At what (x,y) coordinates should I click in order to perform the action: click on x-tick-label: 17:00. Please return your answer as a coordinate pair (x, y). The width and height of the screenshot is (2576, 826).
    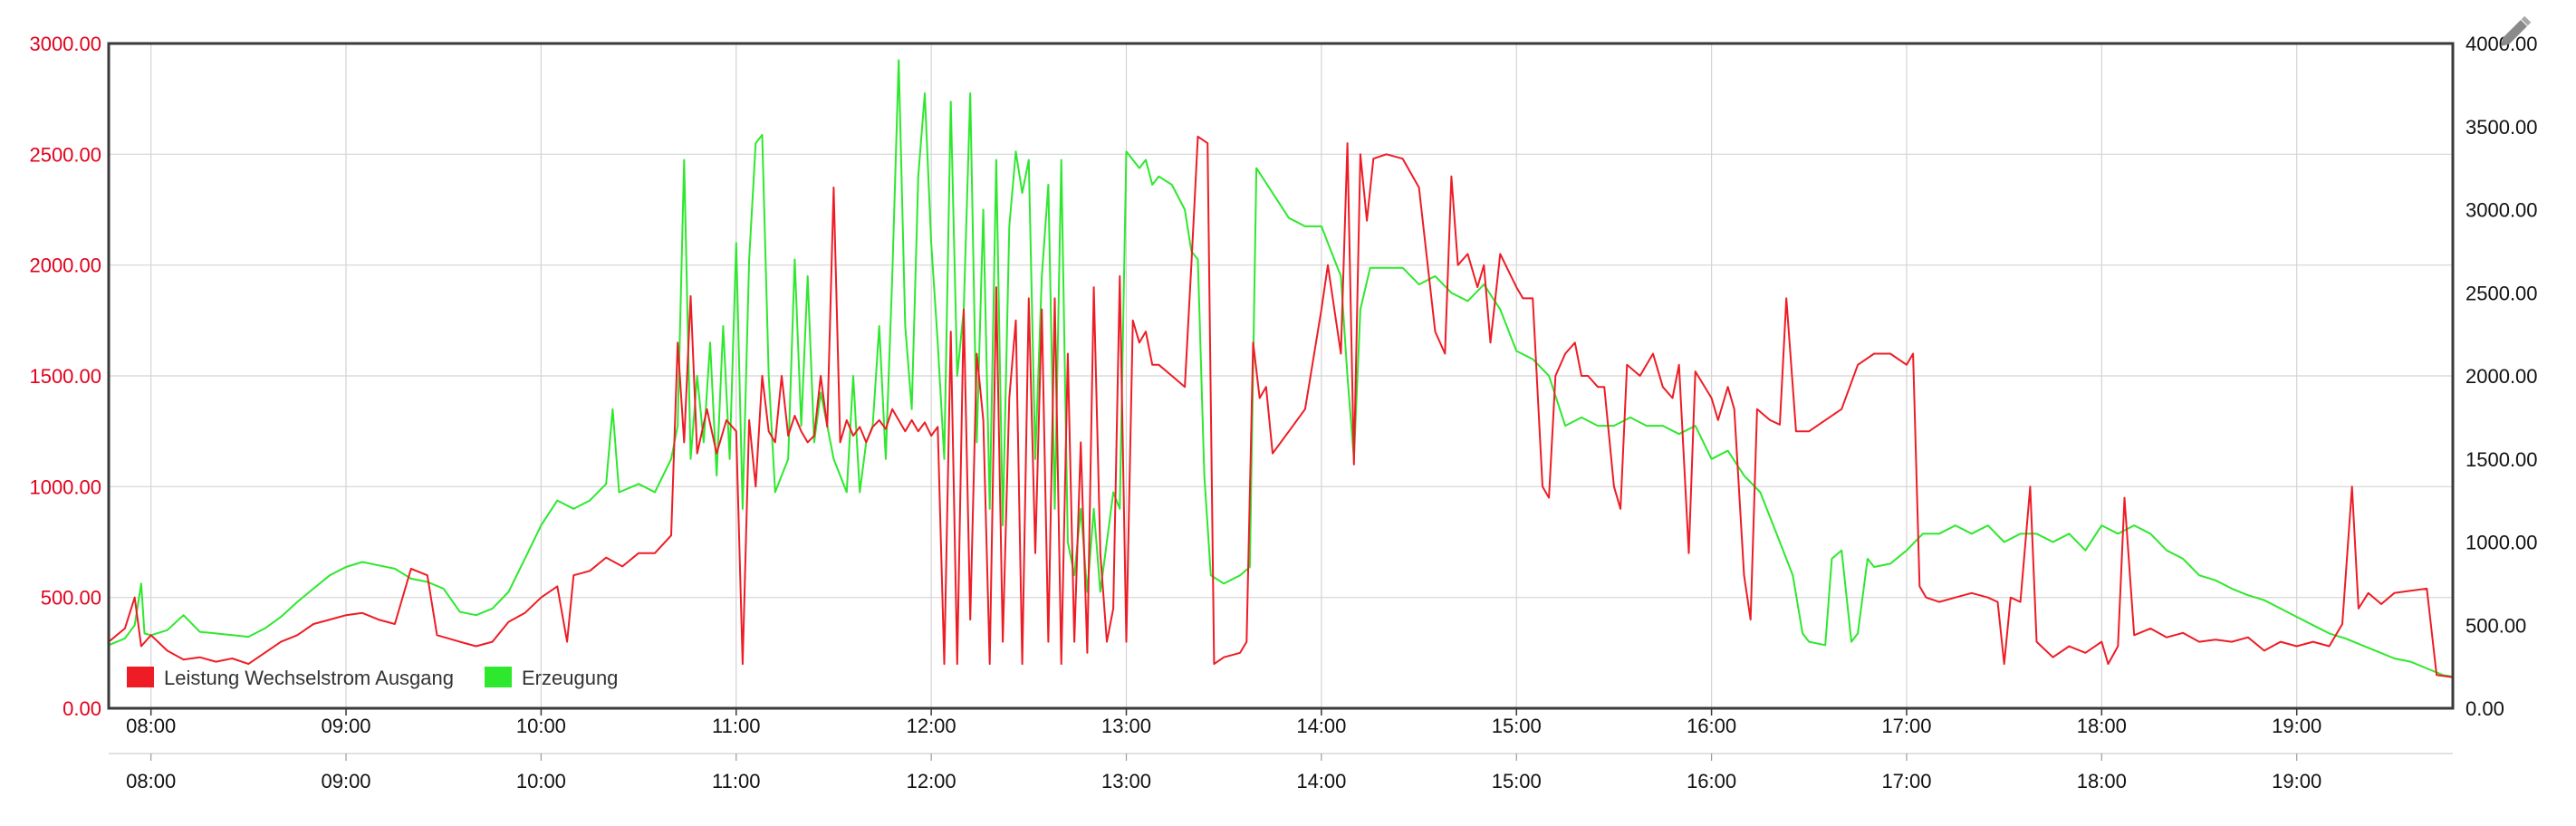
    Looking at the image, I should click on (1906, 726).